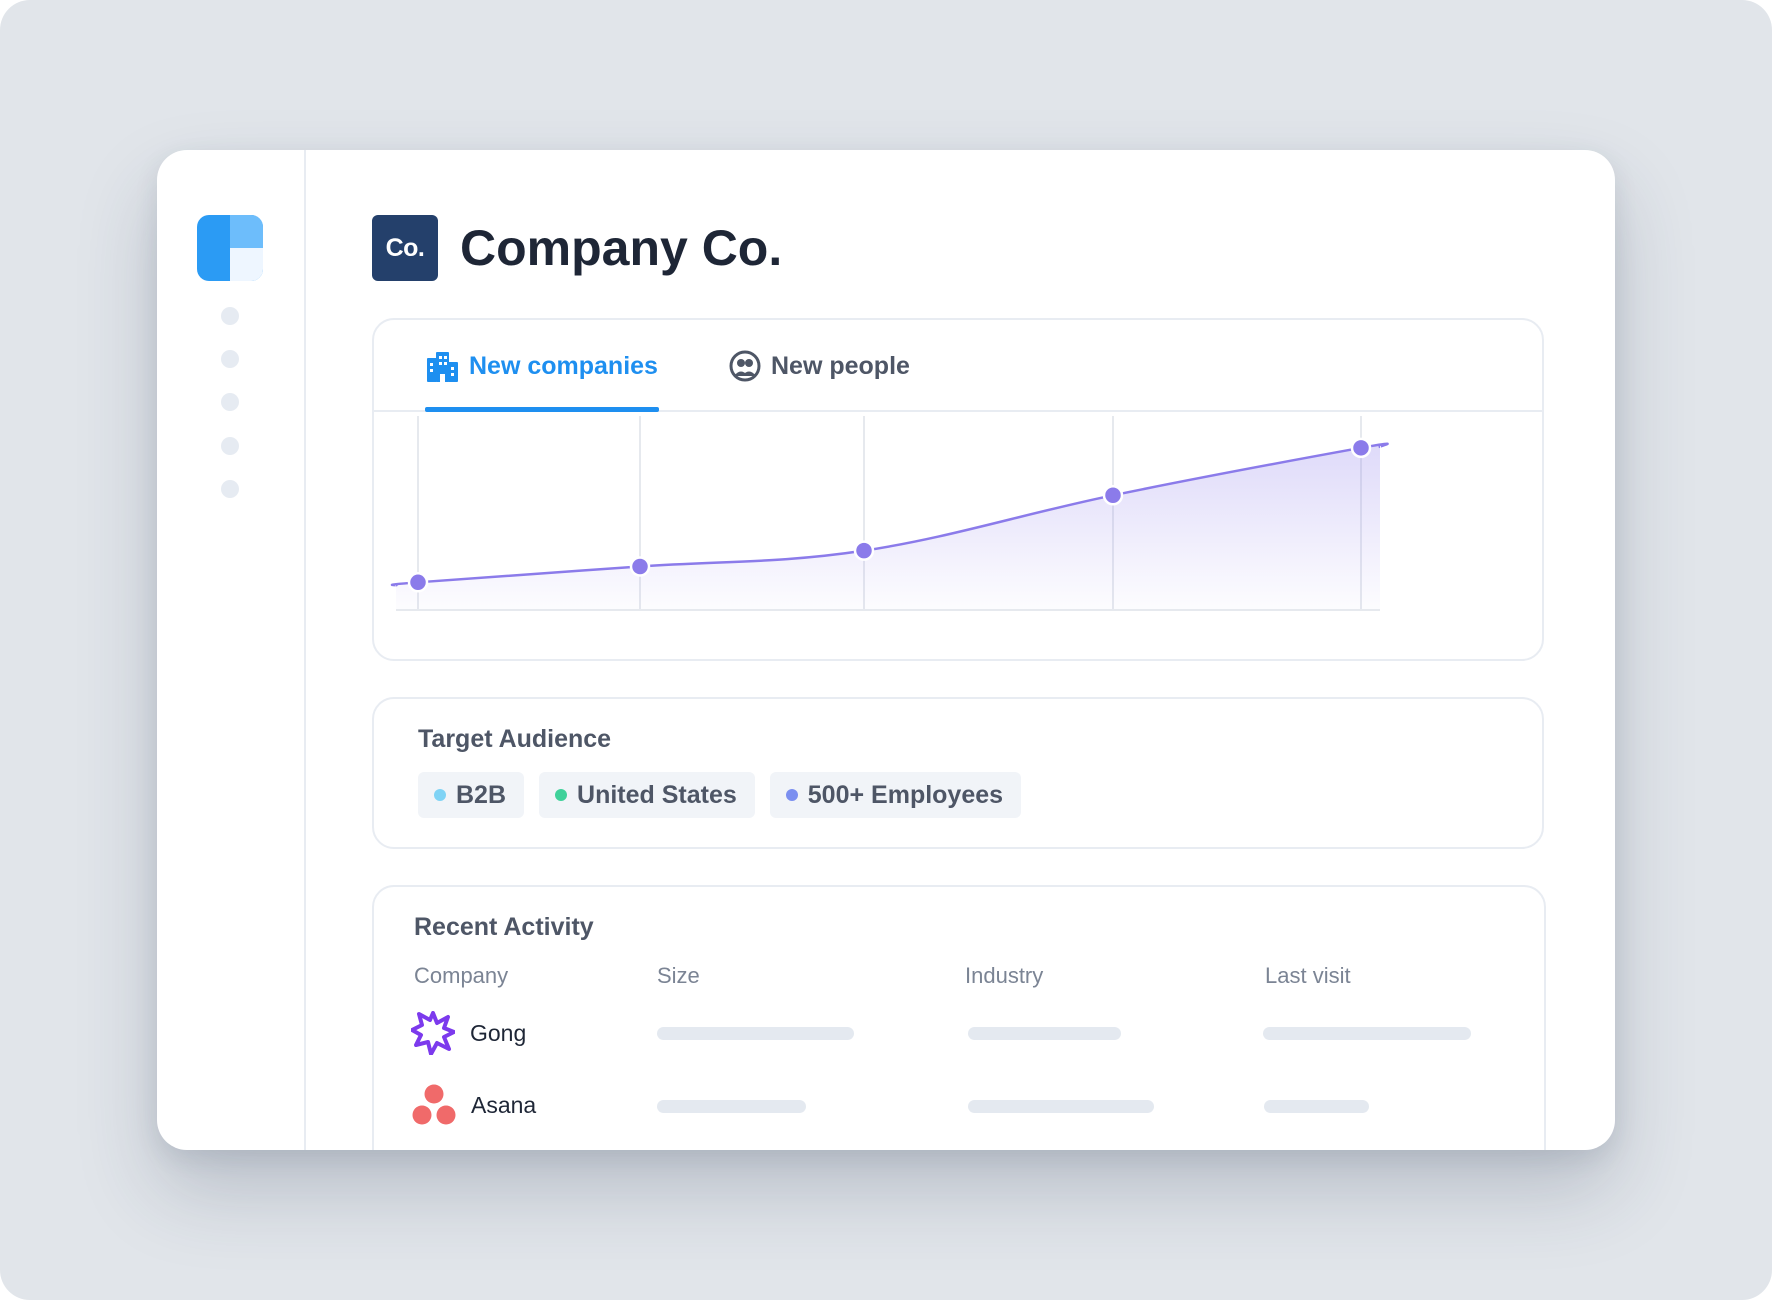 This screenshot has height=1300, width=1772. What do you see at coordinates (958, 366) in the screenshot?
I see `tab-bar: New companies New people` at bounding box center [958, 366].